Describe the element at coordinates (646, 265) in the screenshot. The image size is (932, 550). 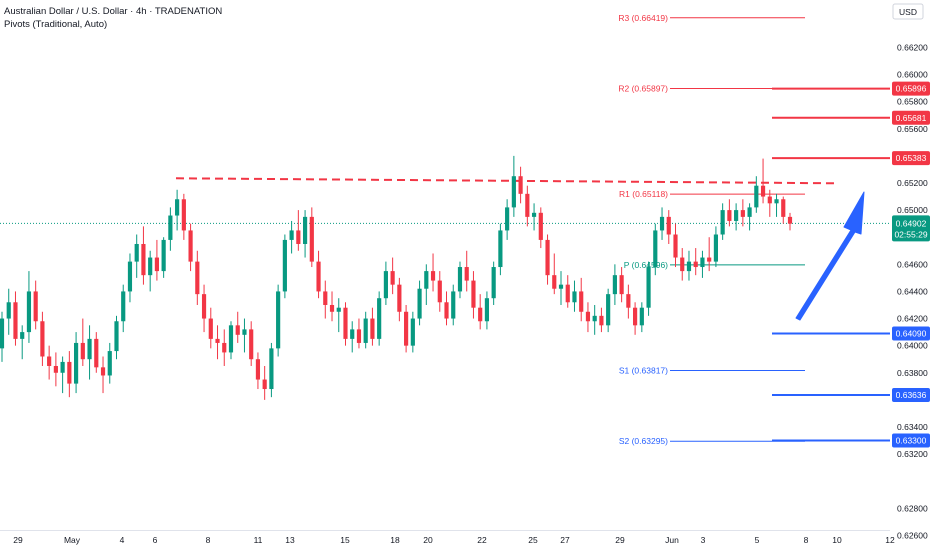
I see `pivot-label: P (0.64596)` at that location.